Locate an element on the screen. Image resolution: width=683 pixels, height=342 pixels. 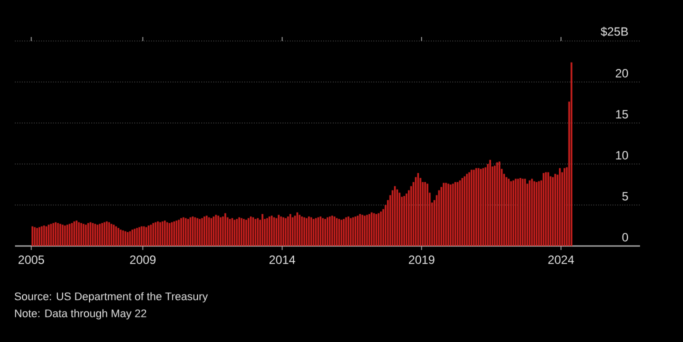
source-note: Source: US Department of the Treasury is located at coordinates (111, 297).